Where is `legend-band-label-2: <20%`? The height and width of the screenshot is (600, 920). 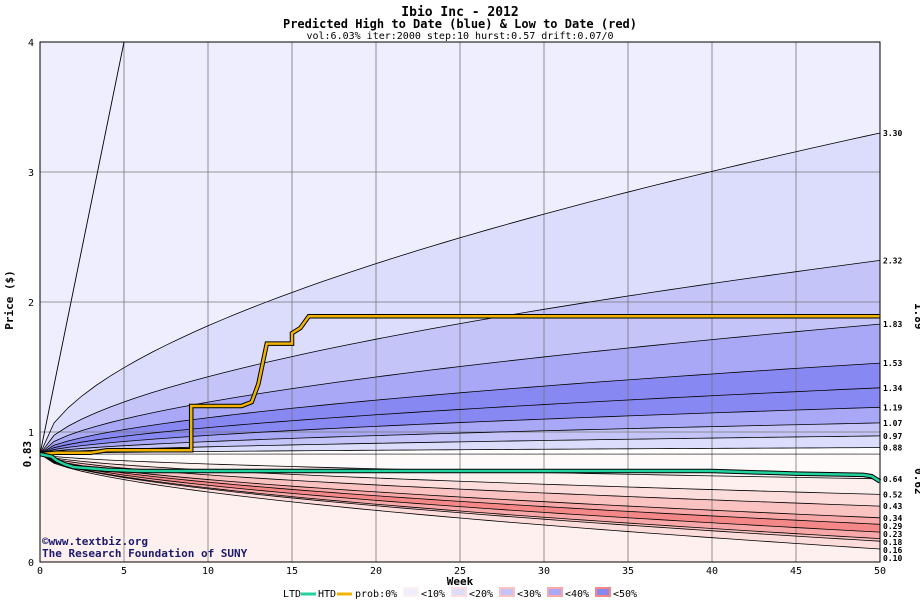 legend-band-label-2: <20% is located at coordinates (481, 594).